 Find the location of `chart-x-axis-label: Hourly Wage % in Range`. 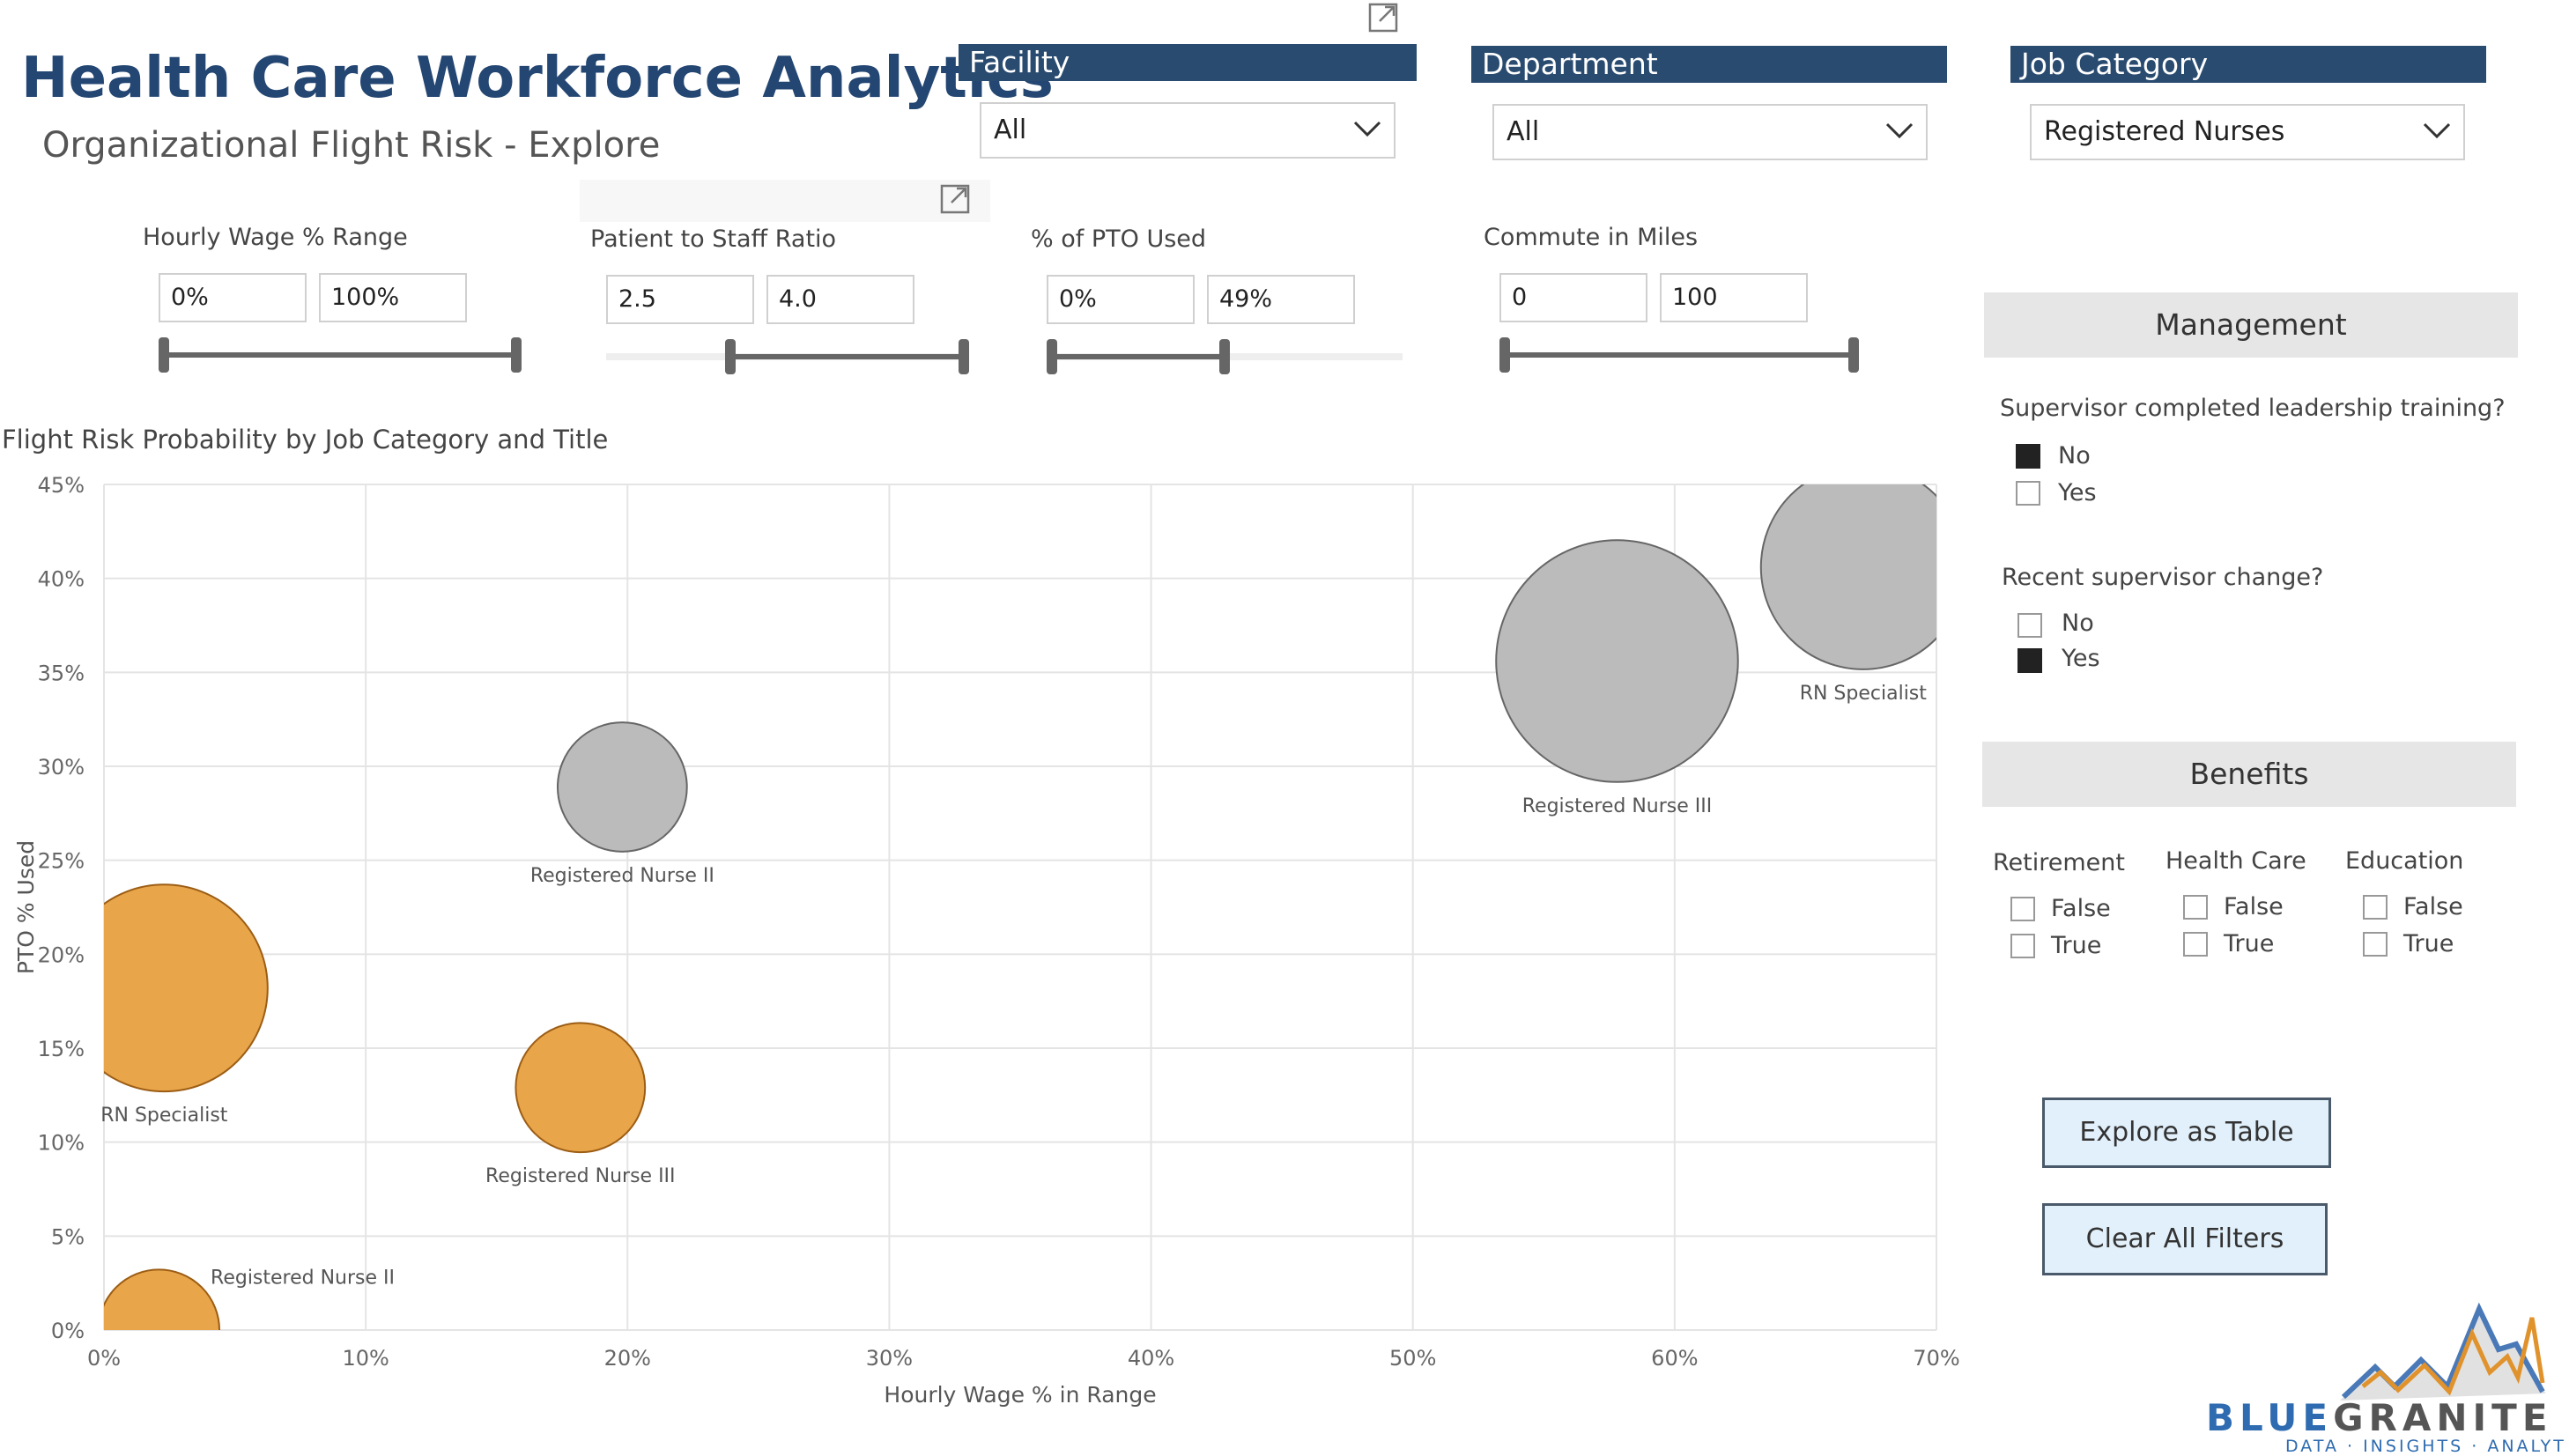

chart-x-axis-label: Hourly Wage % in Range is located at coordinates (1020, 1395).